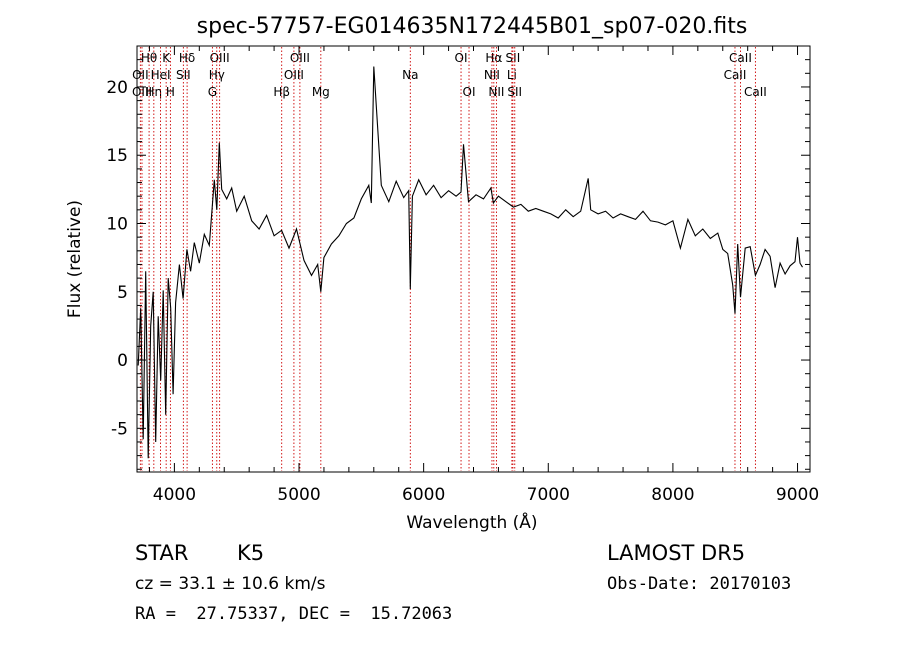  What do you see at coordinates (119, 429) in the screenshot?
I see `y-tick-label--5: -5` at bounding box center [119, 429].